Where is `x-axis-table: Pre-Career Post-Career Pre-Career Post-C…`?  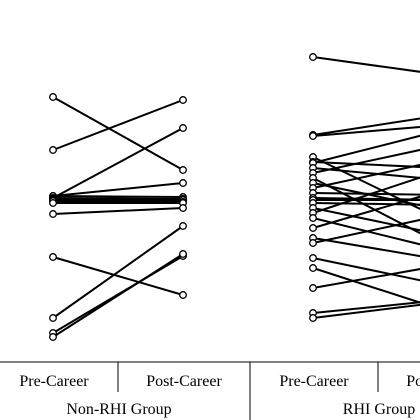
x-axis-table: Pre-Career Post-Career Pre-Career Post-C… is located at coordinates (210, 390).